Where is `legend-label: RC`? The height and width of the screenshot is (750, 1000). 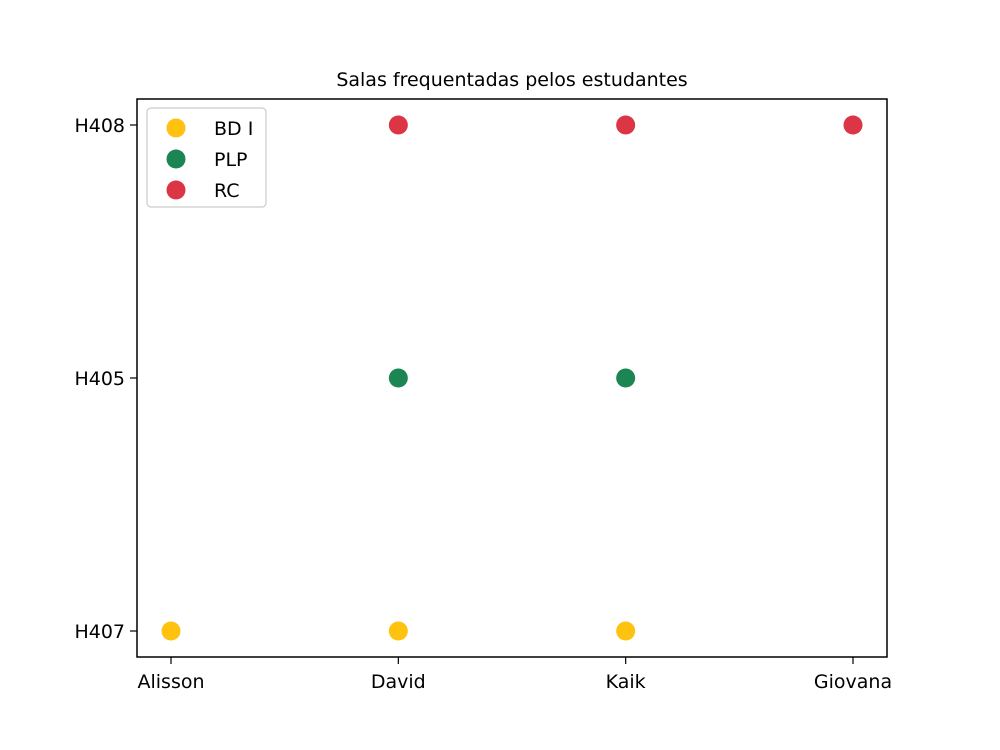
legend-label: RC is located at coordinates (227, 191).